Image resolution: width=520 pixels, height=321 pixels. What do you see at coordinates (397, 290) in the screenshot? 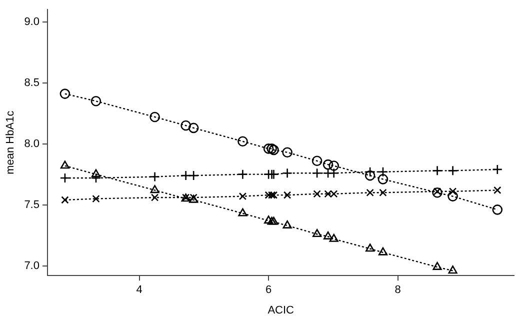
I see `x-tick-label: 8` at bounding box center [397, 290].